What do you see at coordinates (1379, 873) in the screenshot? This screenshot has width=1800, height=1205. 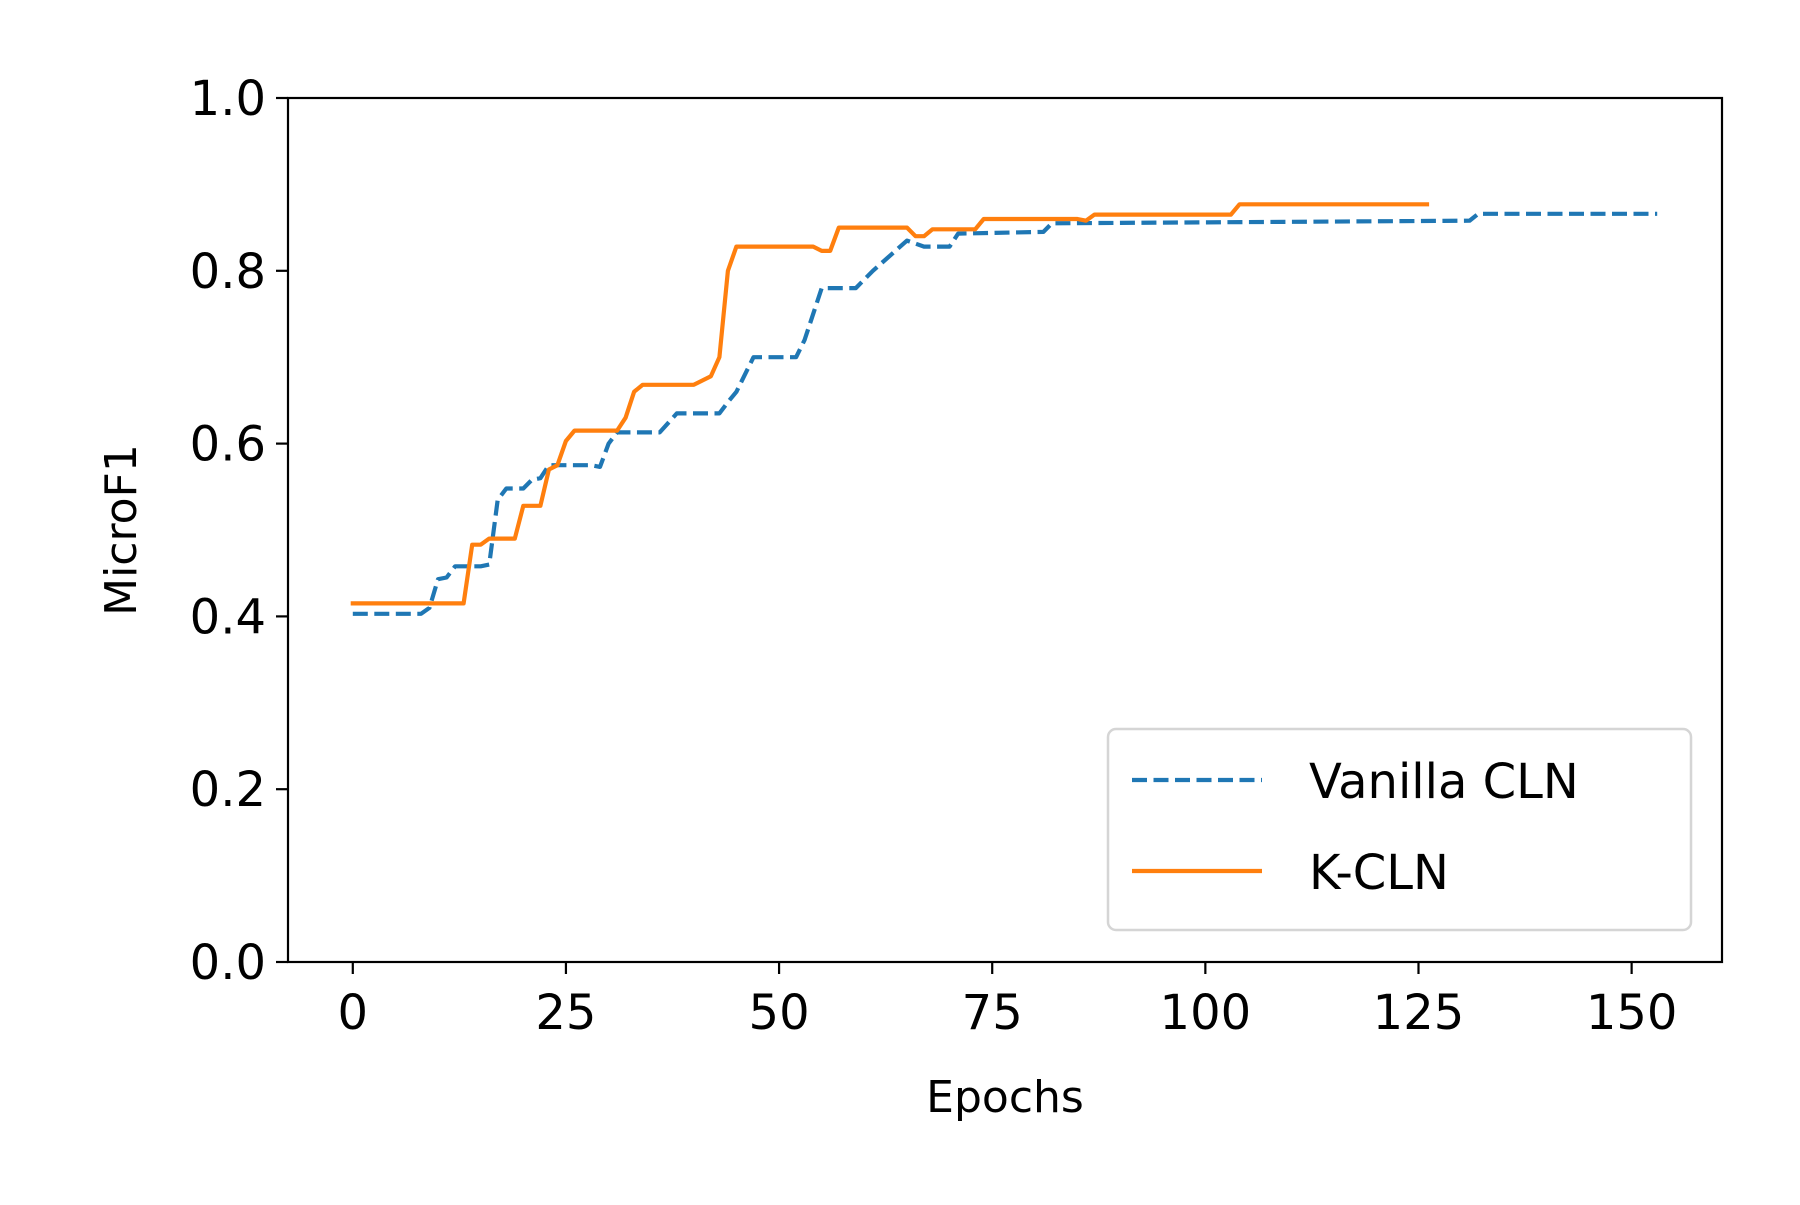 I see `legend-label-k-cln: K-CLN` at bounding box center [1379, 873].